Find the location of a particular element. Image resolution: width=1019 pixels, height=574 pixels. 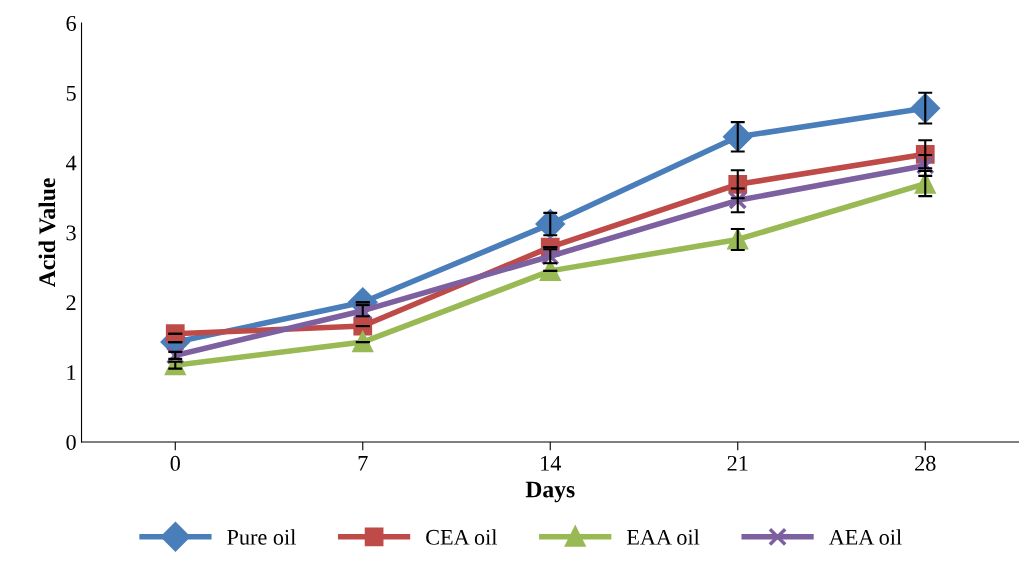

y-tick-label: 4 is located at coordinates (71, 163).